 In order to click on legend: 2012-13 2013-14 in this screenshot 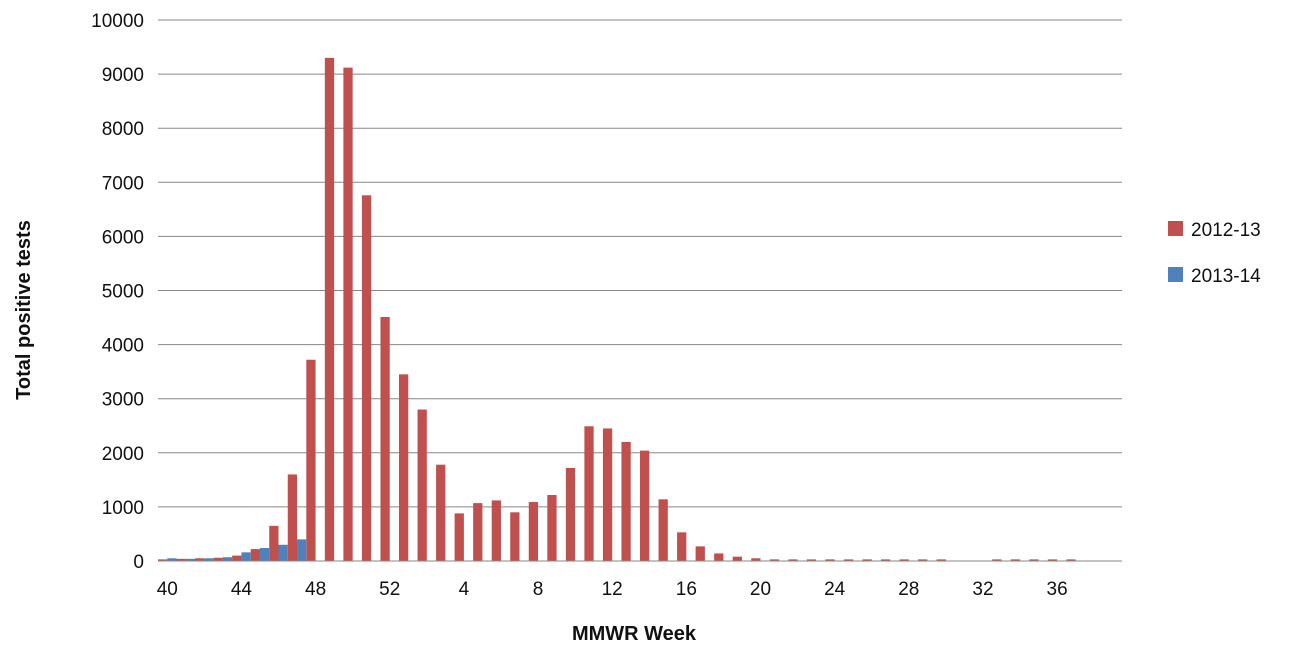, I will do `click(1214, 253)`.